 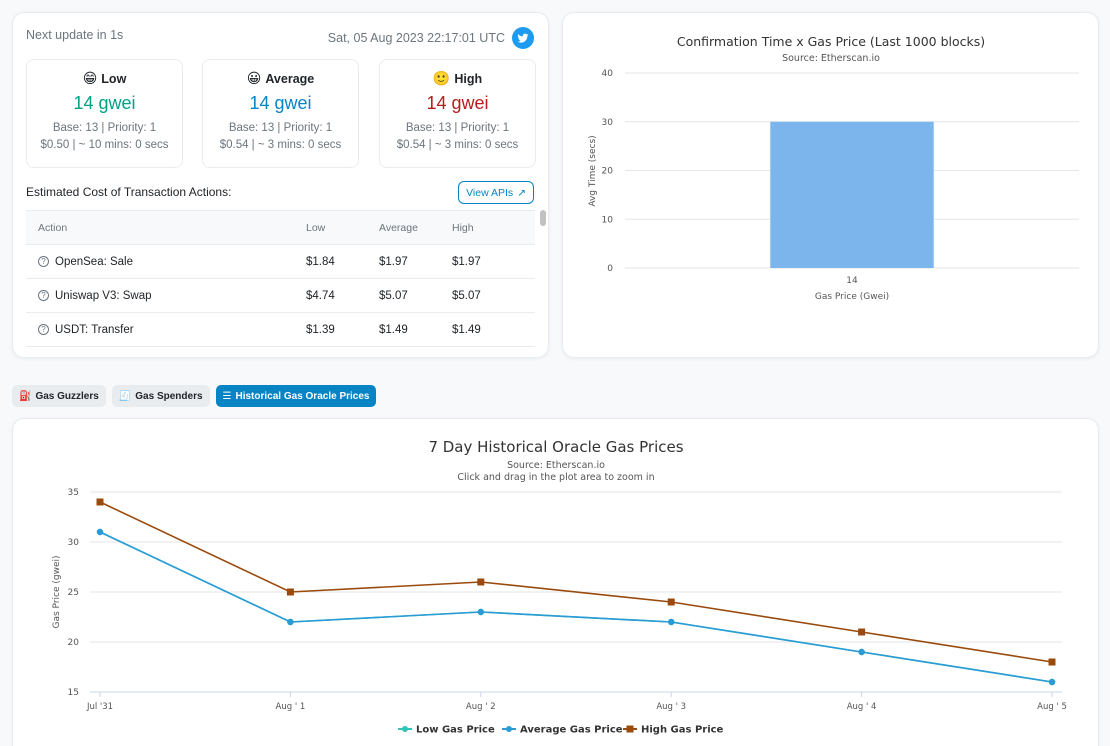 What do you see at coordinates (125, 396) in the screenshot?
I see `receipt-icon: 🧾` at bounding box center [125, 396].